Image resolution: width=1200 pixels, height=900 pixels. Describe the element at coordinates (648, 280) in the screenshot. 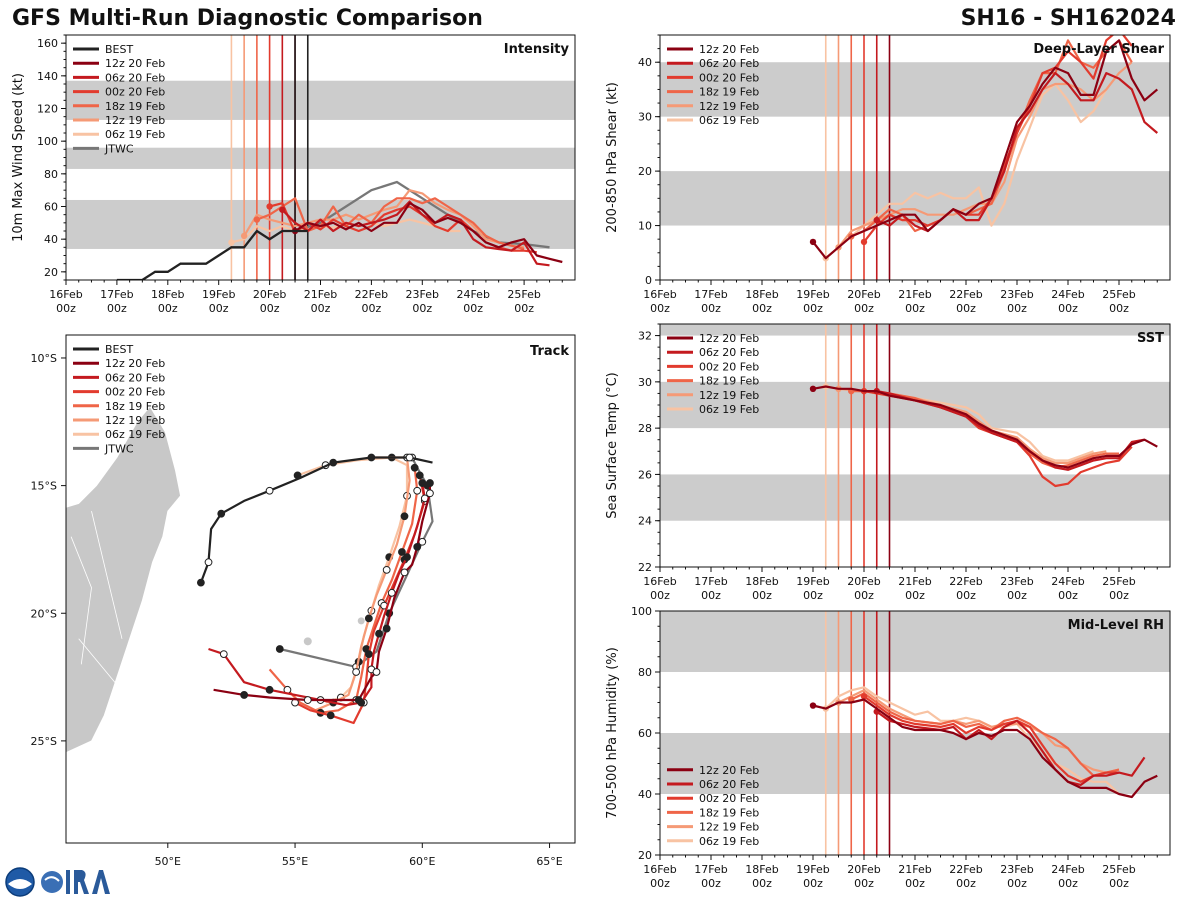

I see `y-tick-label: 0` at that location.